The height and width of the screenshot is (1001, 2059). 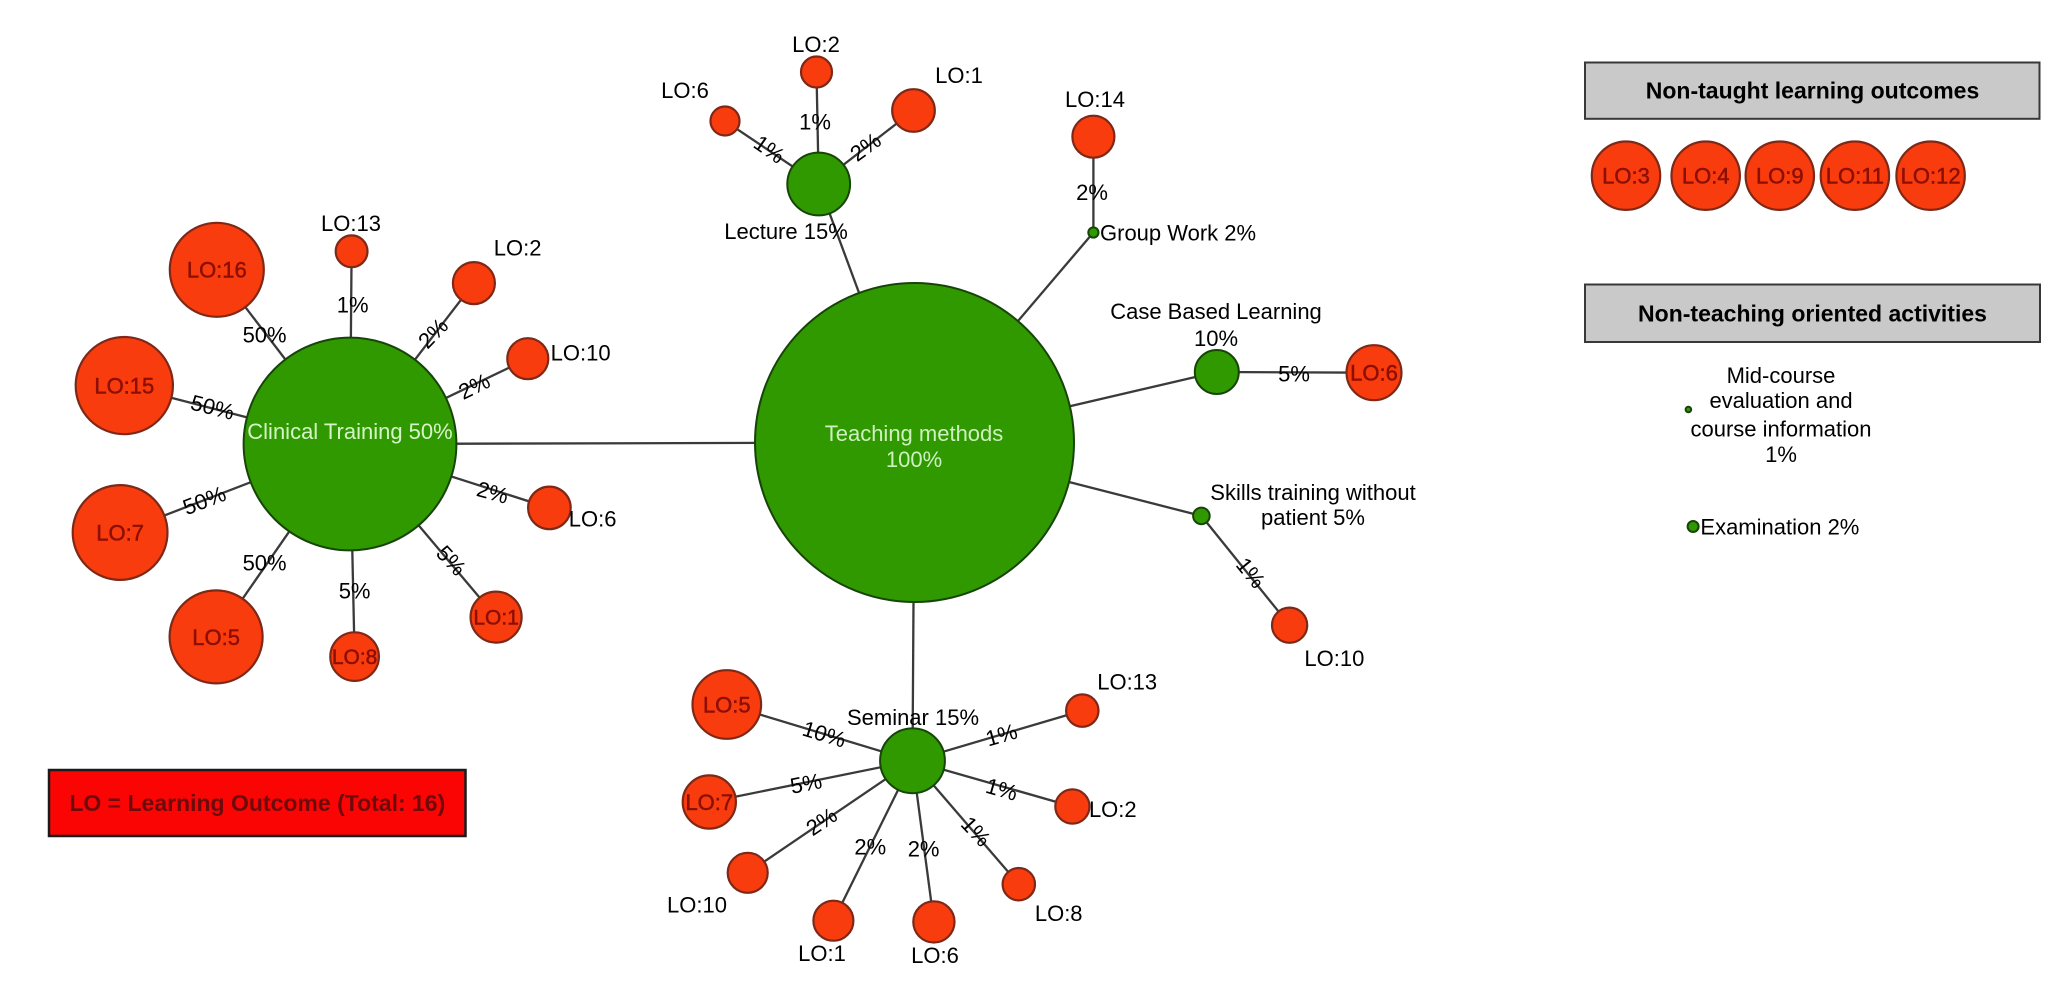 I want to click on svg-text: 100%, so click(x=914, y=459).